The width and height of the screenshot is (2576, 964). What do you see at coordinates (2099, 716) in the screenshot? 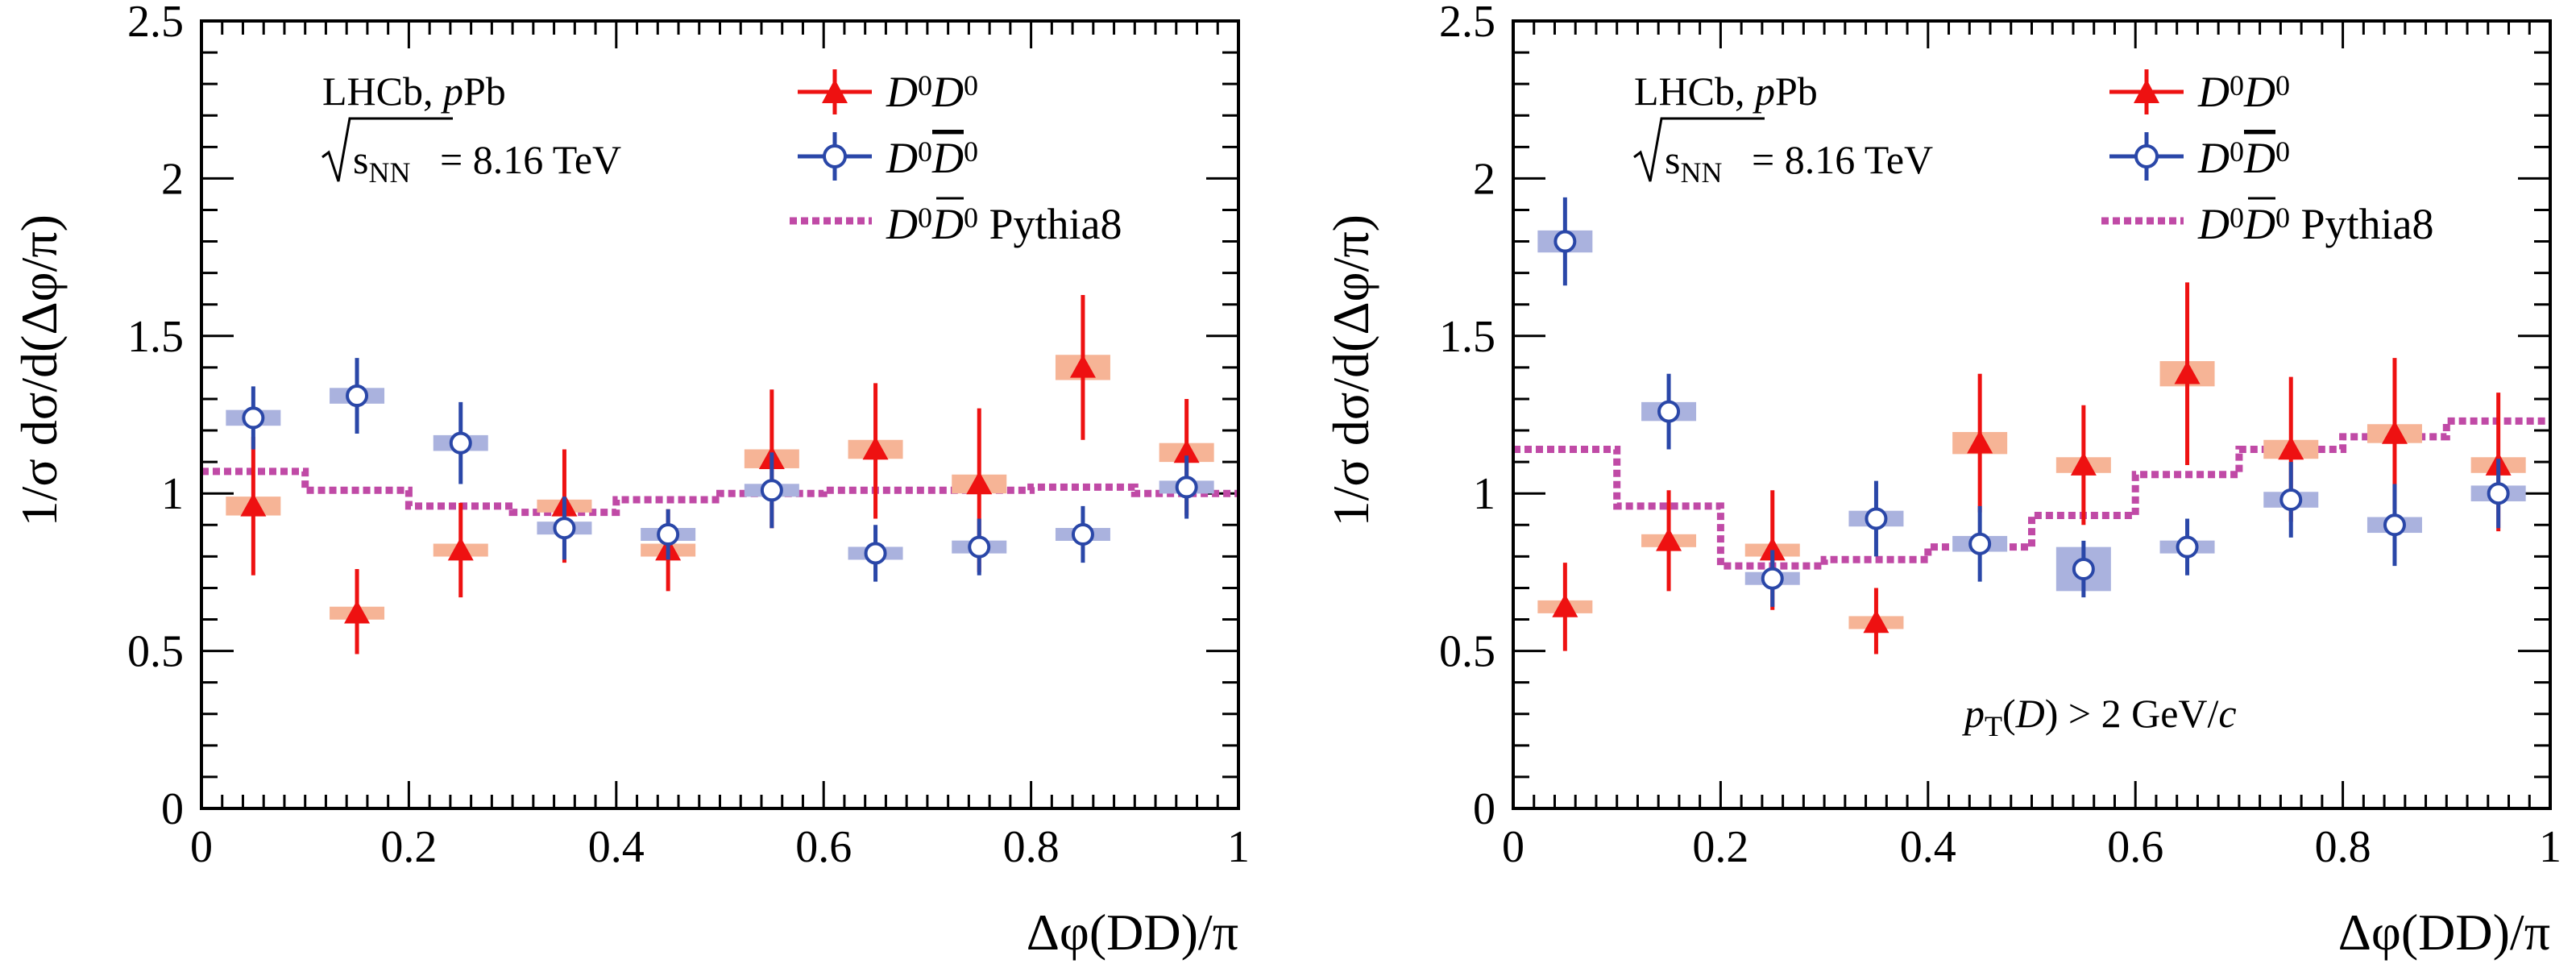
I see `pt-cut-label: pT(D) > 2 GeV/c` at bounding box center [2099, 716].